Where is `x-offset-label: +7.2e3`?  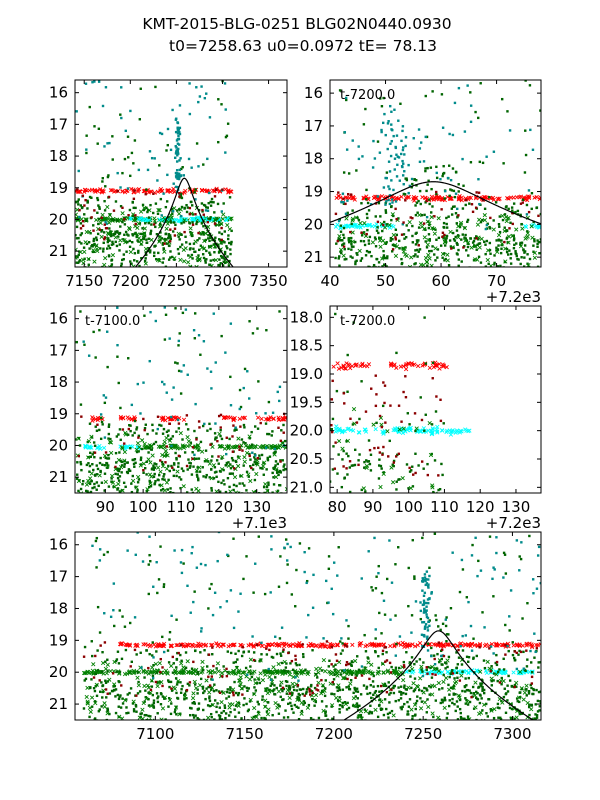 x-offset-label: +7.2e3 is located at coordinates (513, 297).